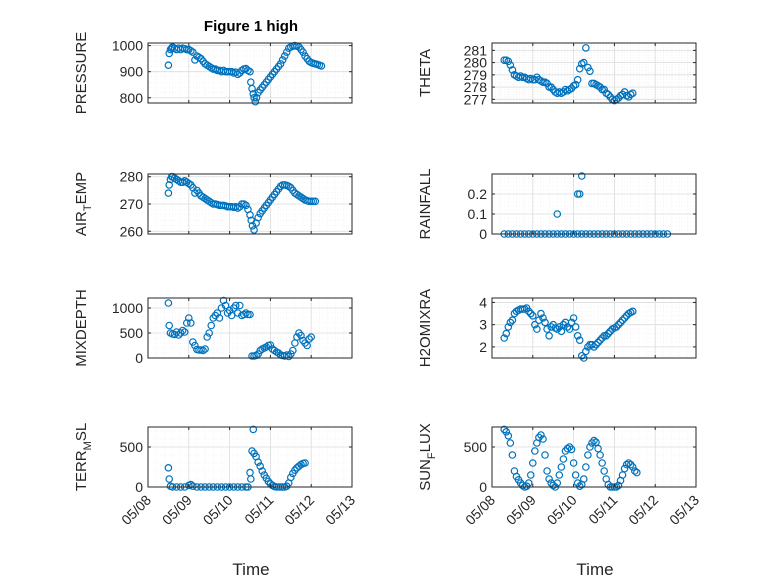 This screenshot has height=583, width=778. I want to click on y-axis-label: TERRMSL, so click(83, 457).